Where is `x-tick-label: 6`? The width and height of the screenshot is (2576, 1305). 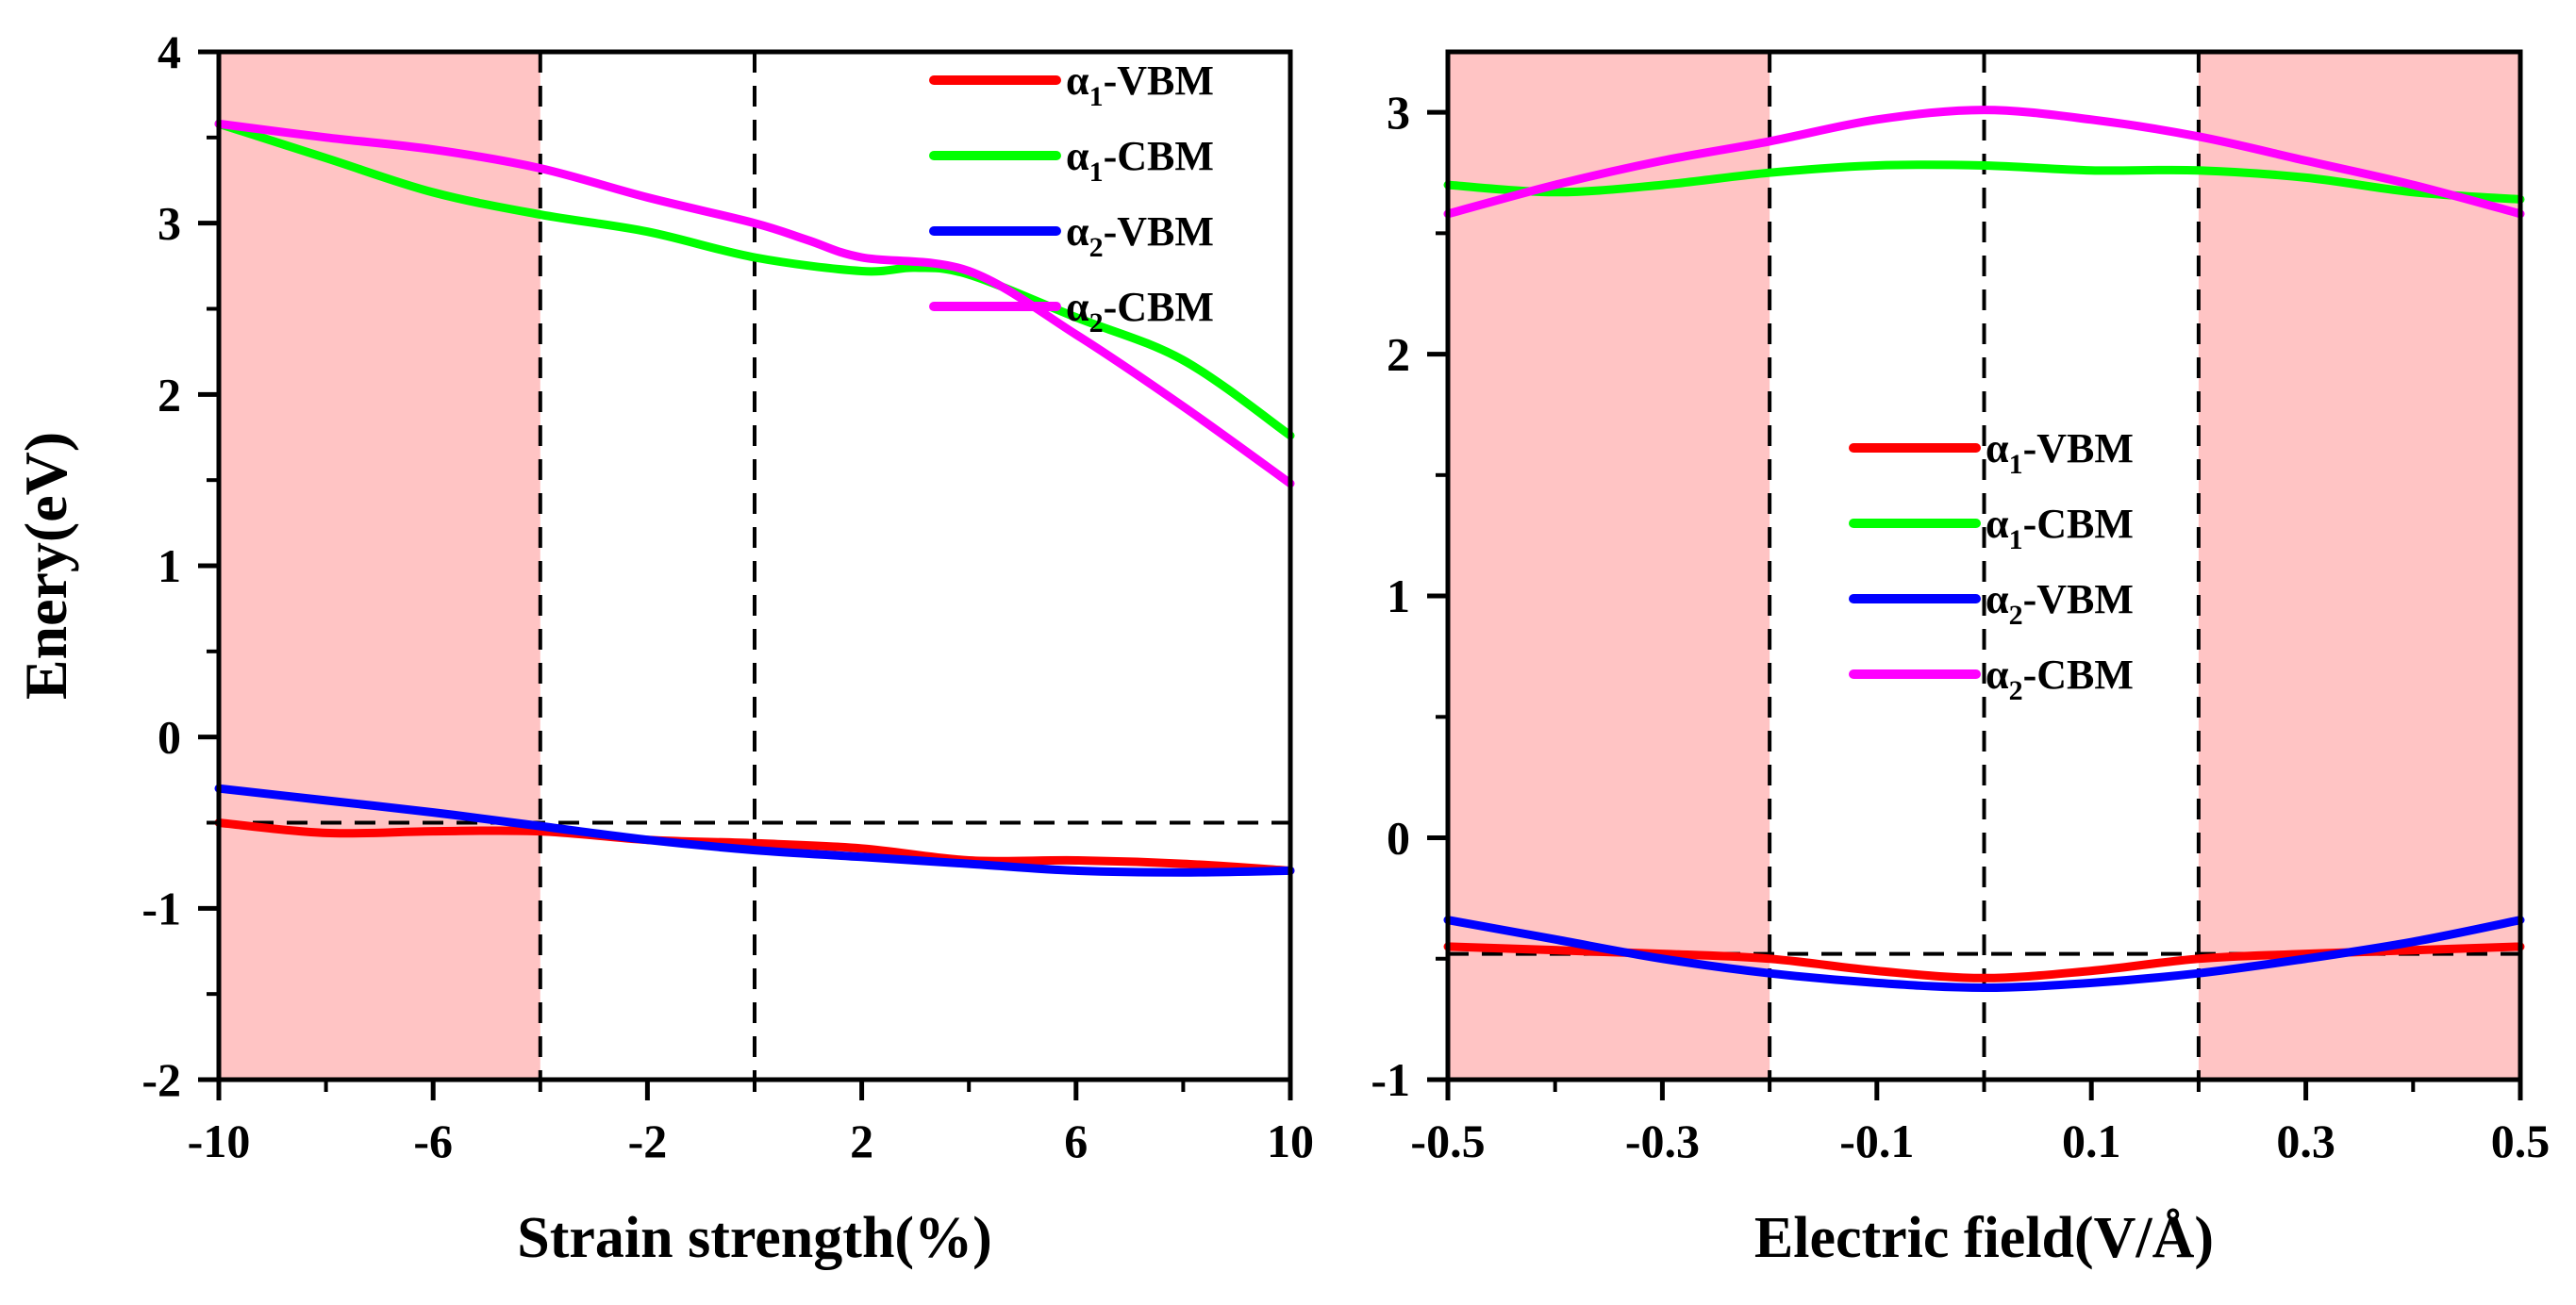
x-tick-label: 6 is located at coordinates (1076, 1141).